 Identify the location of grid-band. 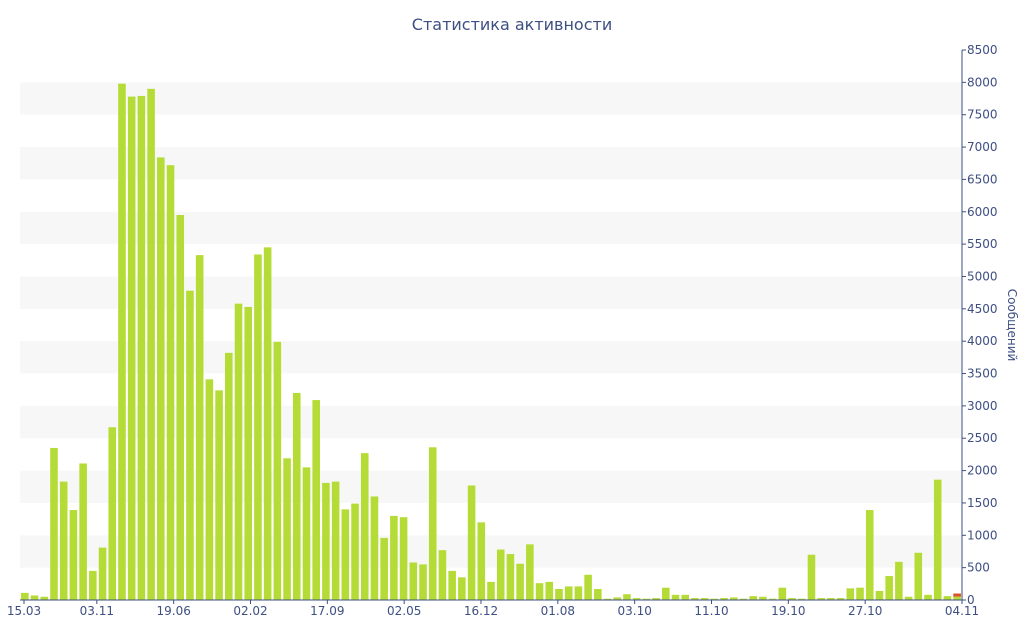
(491, 98).